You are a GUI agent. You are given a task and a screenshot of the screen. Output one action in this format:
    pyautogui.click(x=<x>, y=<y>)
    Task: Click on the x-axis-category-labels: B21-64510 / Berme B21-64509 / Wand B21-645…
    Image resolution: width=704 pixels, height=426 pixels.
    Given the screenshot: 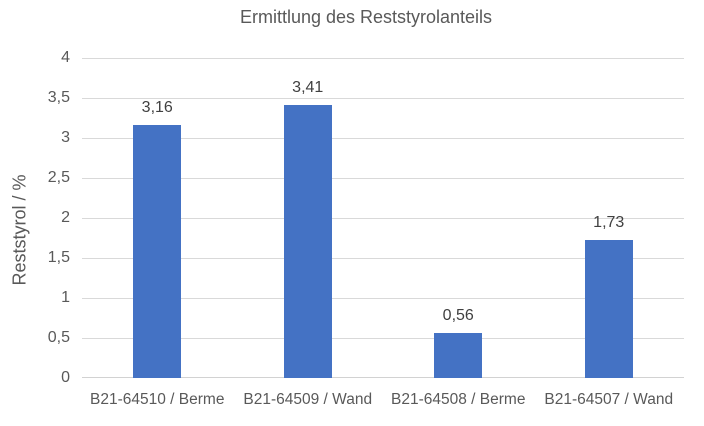 What is the action you would take?
    pyautogui.click(x=383, y=402)
    